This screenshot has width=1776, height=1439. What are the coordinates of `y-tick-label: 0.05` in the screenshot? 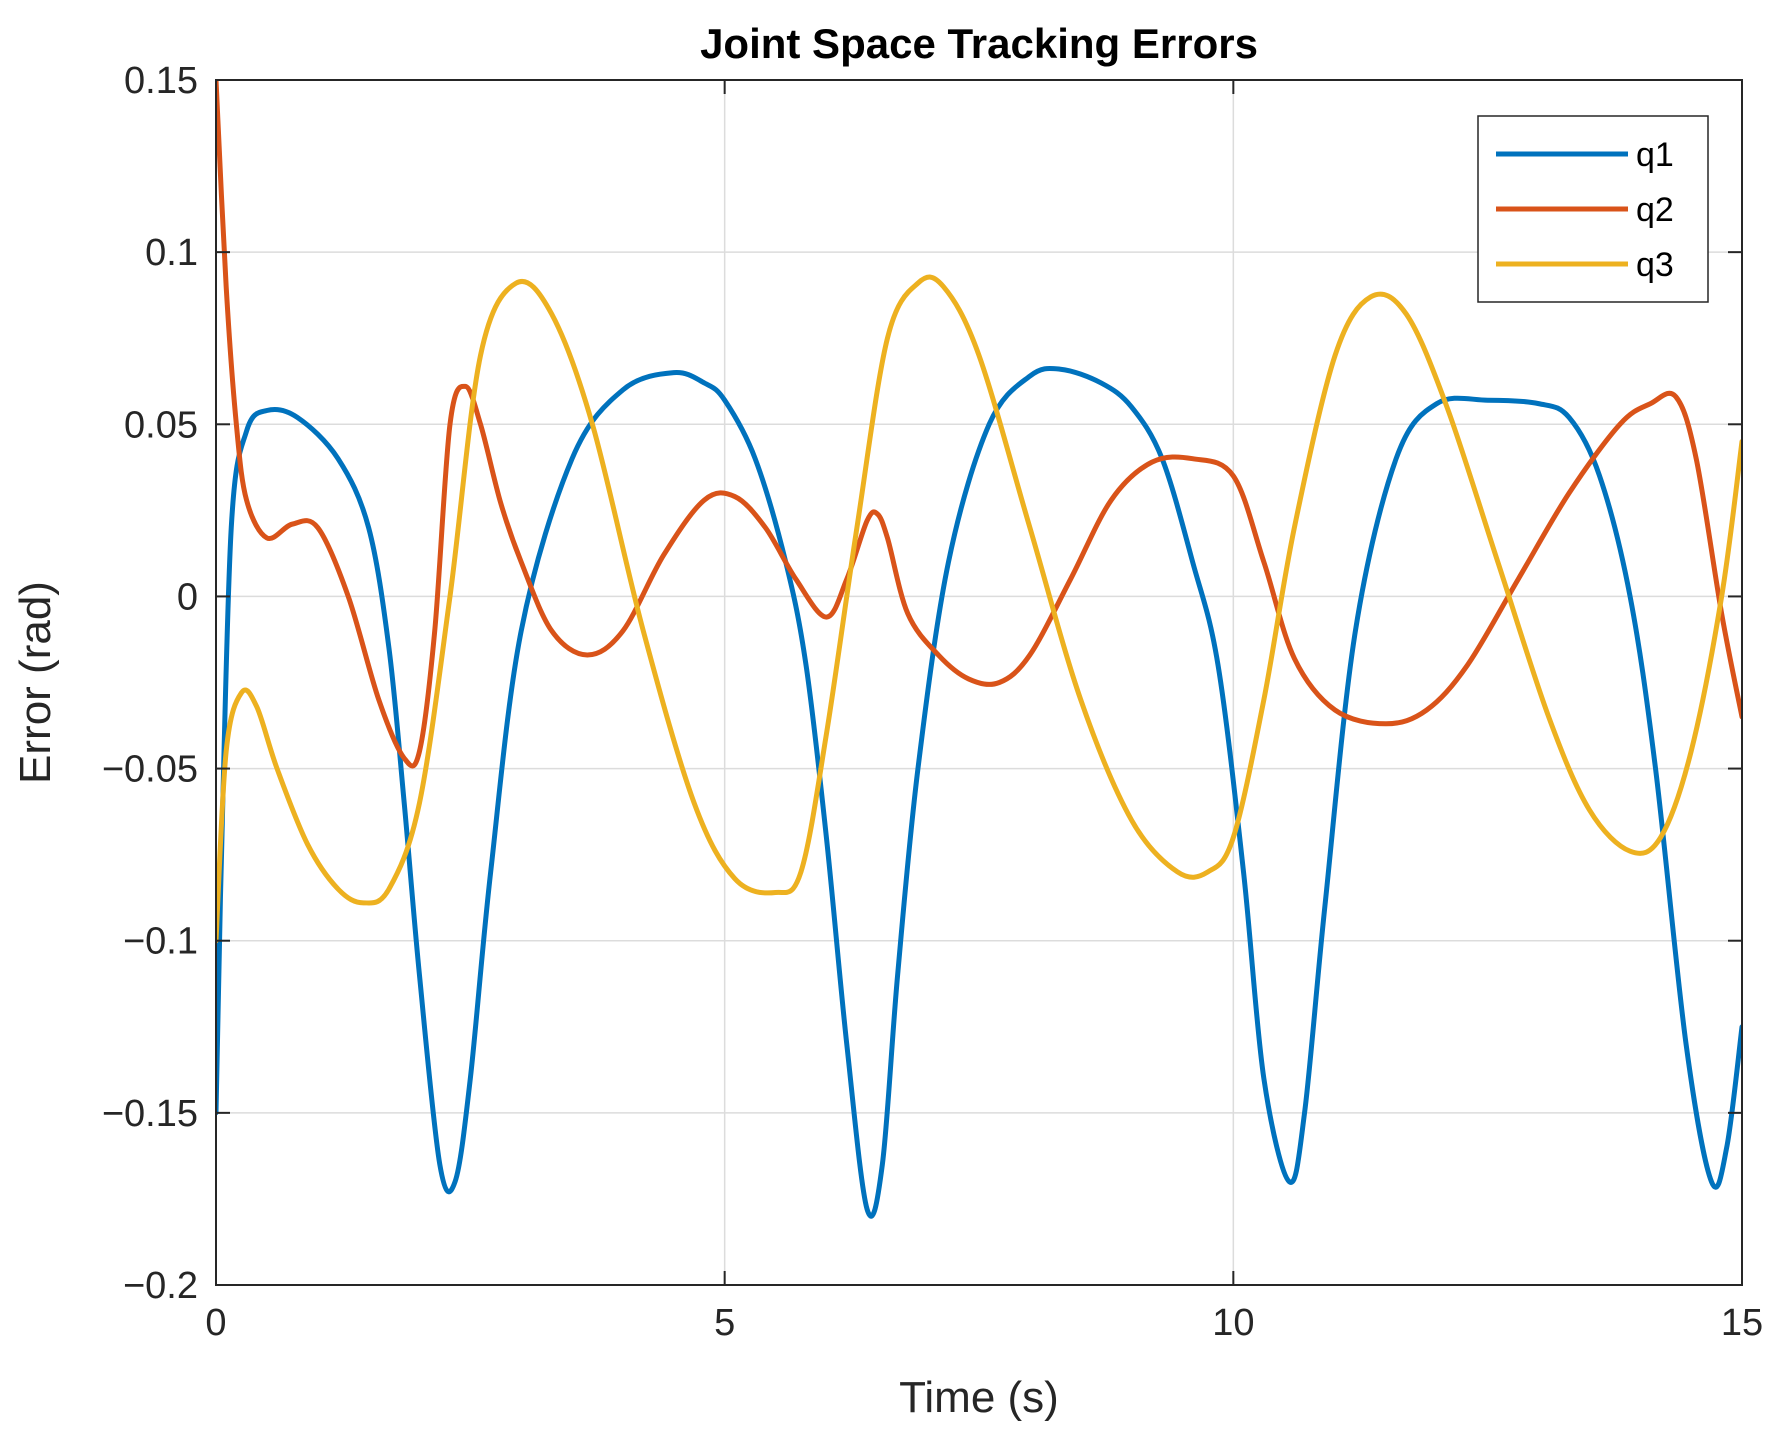 It's located at (161, 425).